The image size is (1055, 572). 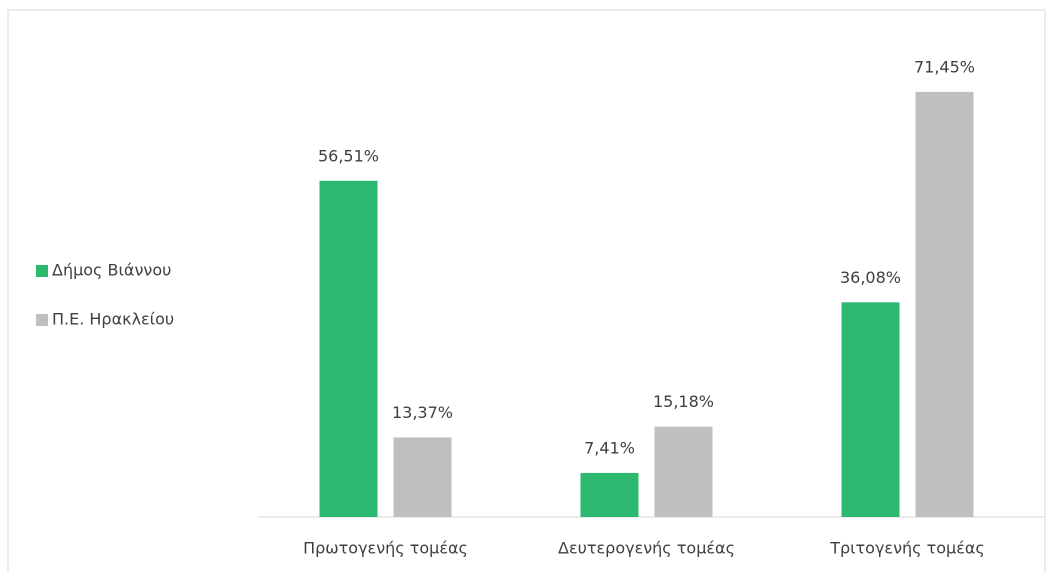 I want to click on legend-label: Π.Ε. Ηρακλείου, so click(x=113, y=319).